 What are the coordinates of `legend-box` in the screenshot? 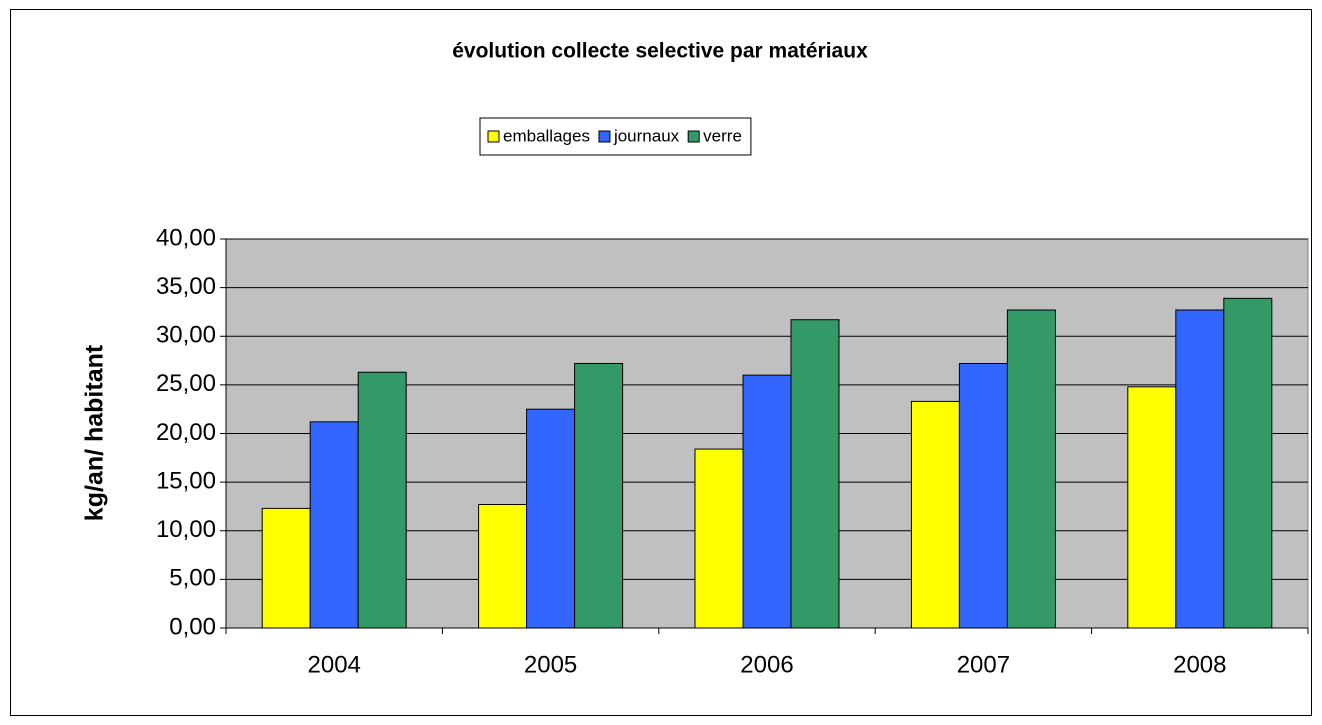 It's located at (615, 136).